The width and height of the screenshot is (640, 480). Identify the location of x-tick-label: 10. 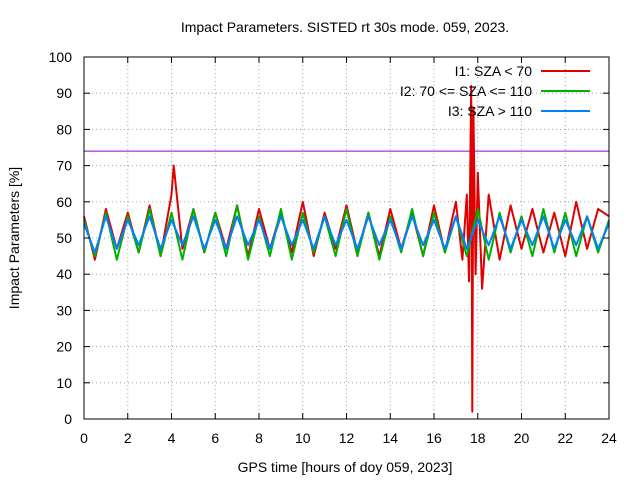
(303, 438).